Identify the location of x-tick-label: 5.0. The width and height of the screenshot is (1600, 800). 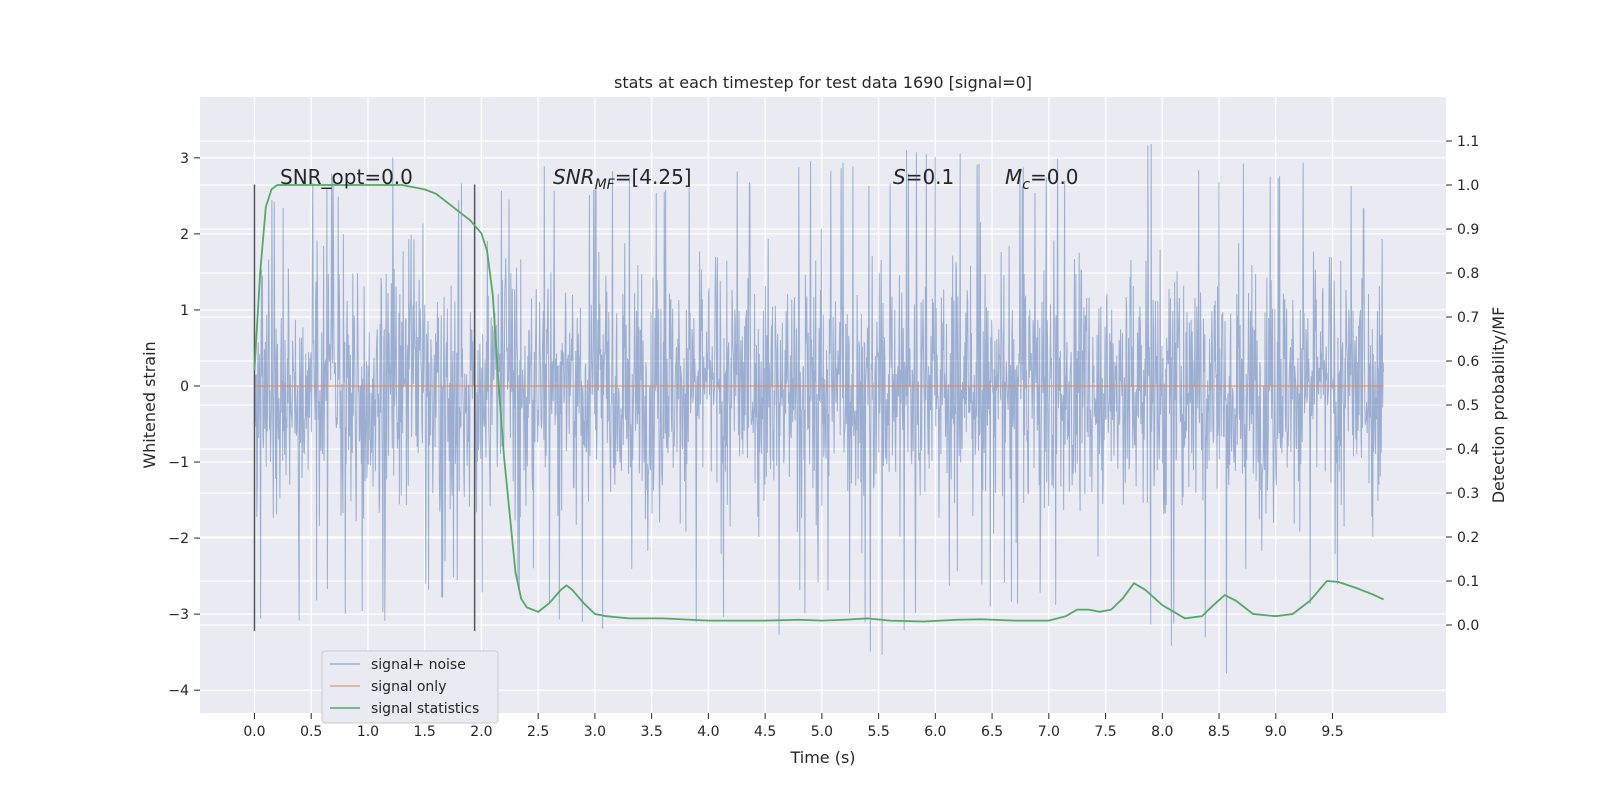
(822, 732).